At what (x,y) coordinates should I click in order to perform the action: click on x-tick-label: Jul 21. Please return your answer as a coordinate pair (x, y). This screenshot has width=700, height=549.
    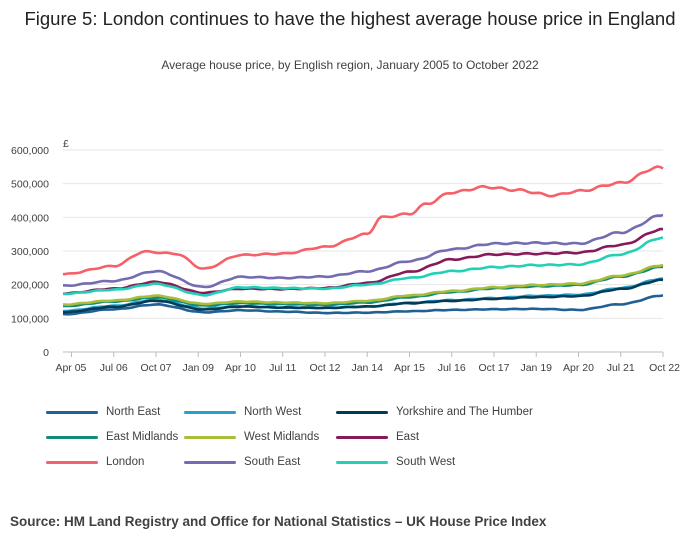
    Looking at the image, I should click on (621, 368).